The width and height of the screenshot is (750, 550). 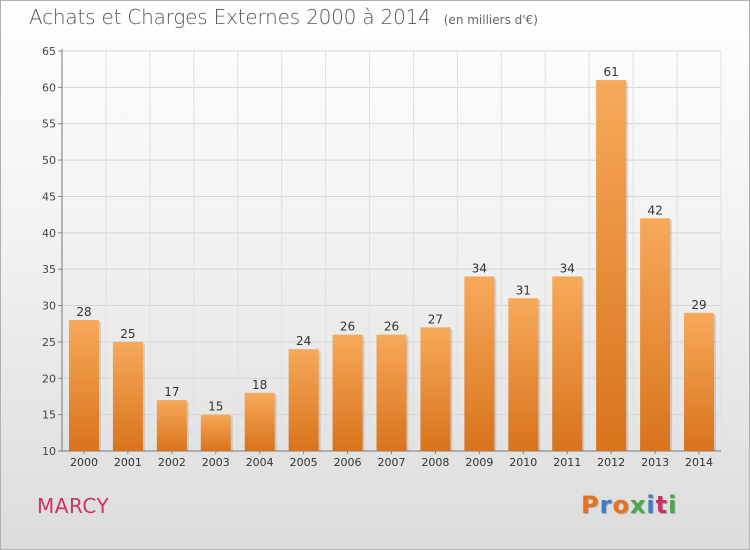 What do you see at coordinates (523, 462) in the screenshot?
I see `x-tick-label: 2010` at bounding box center [523, 462].